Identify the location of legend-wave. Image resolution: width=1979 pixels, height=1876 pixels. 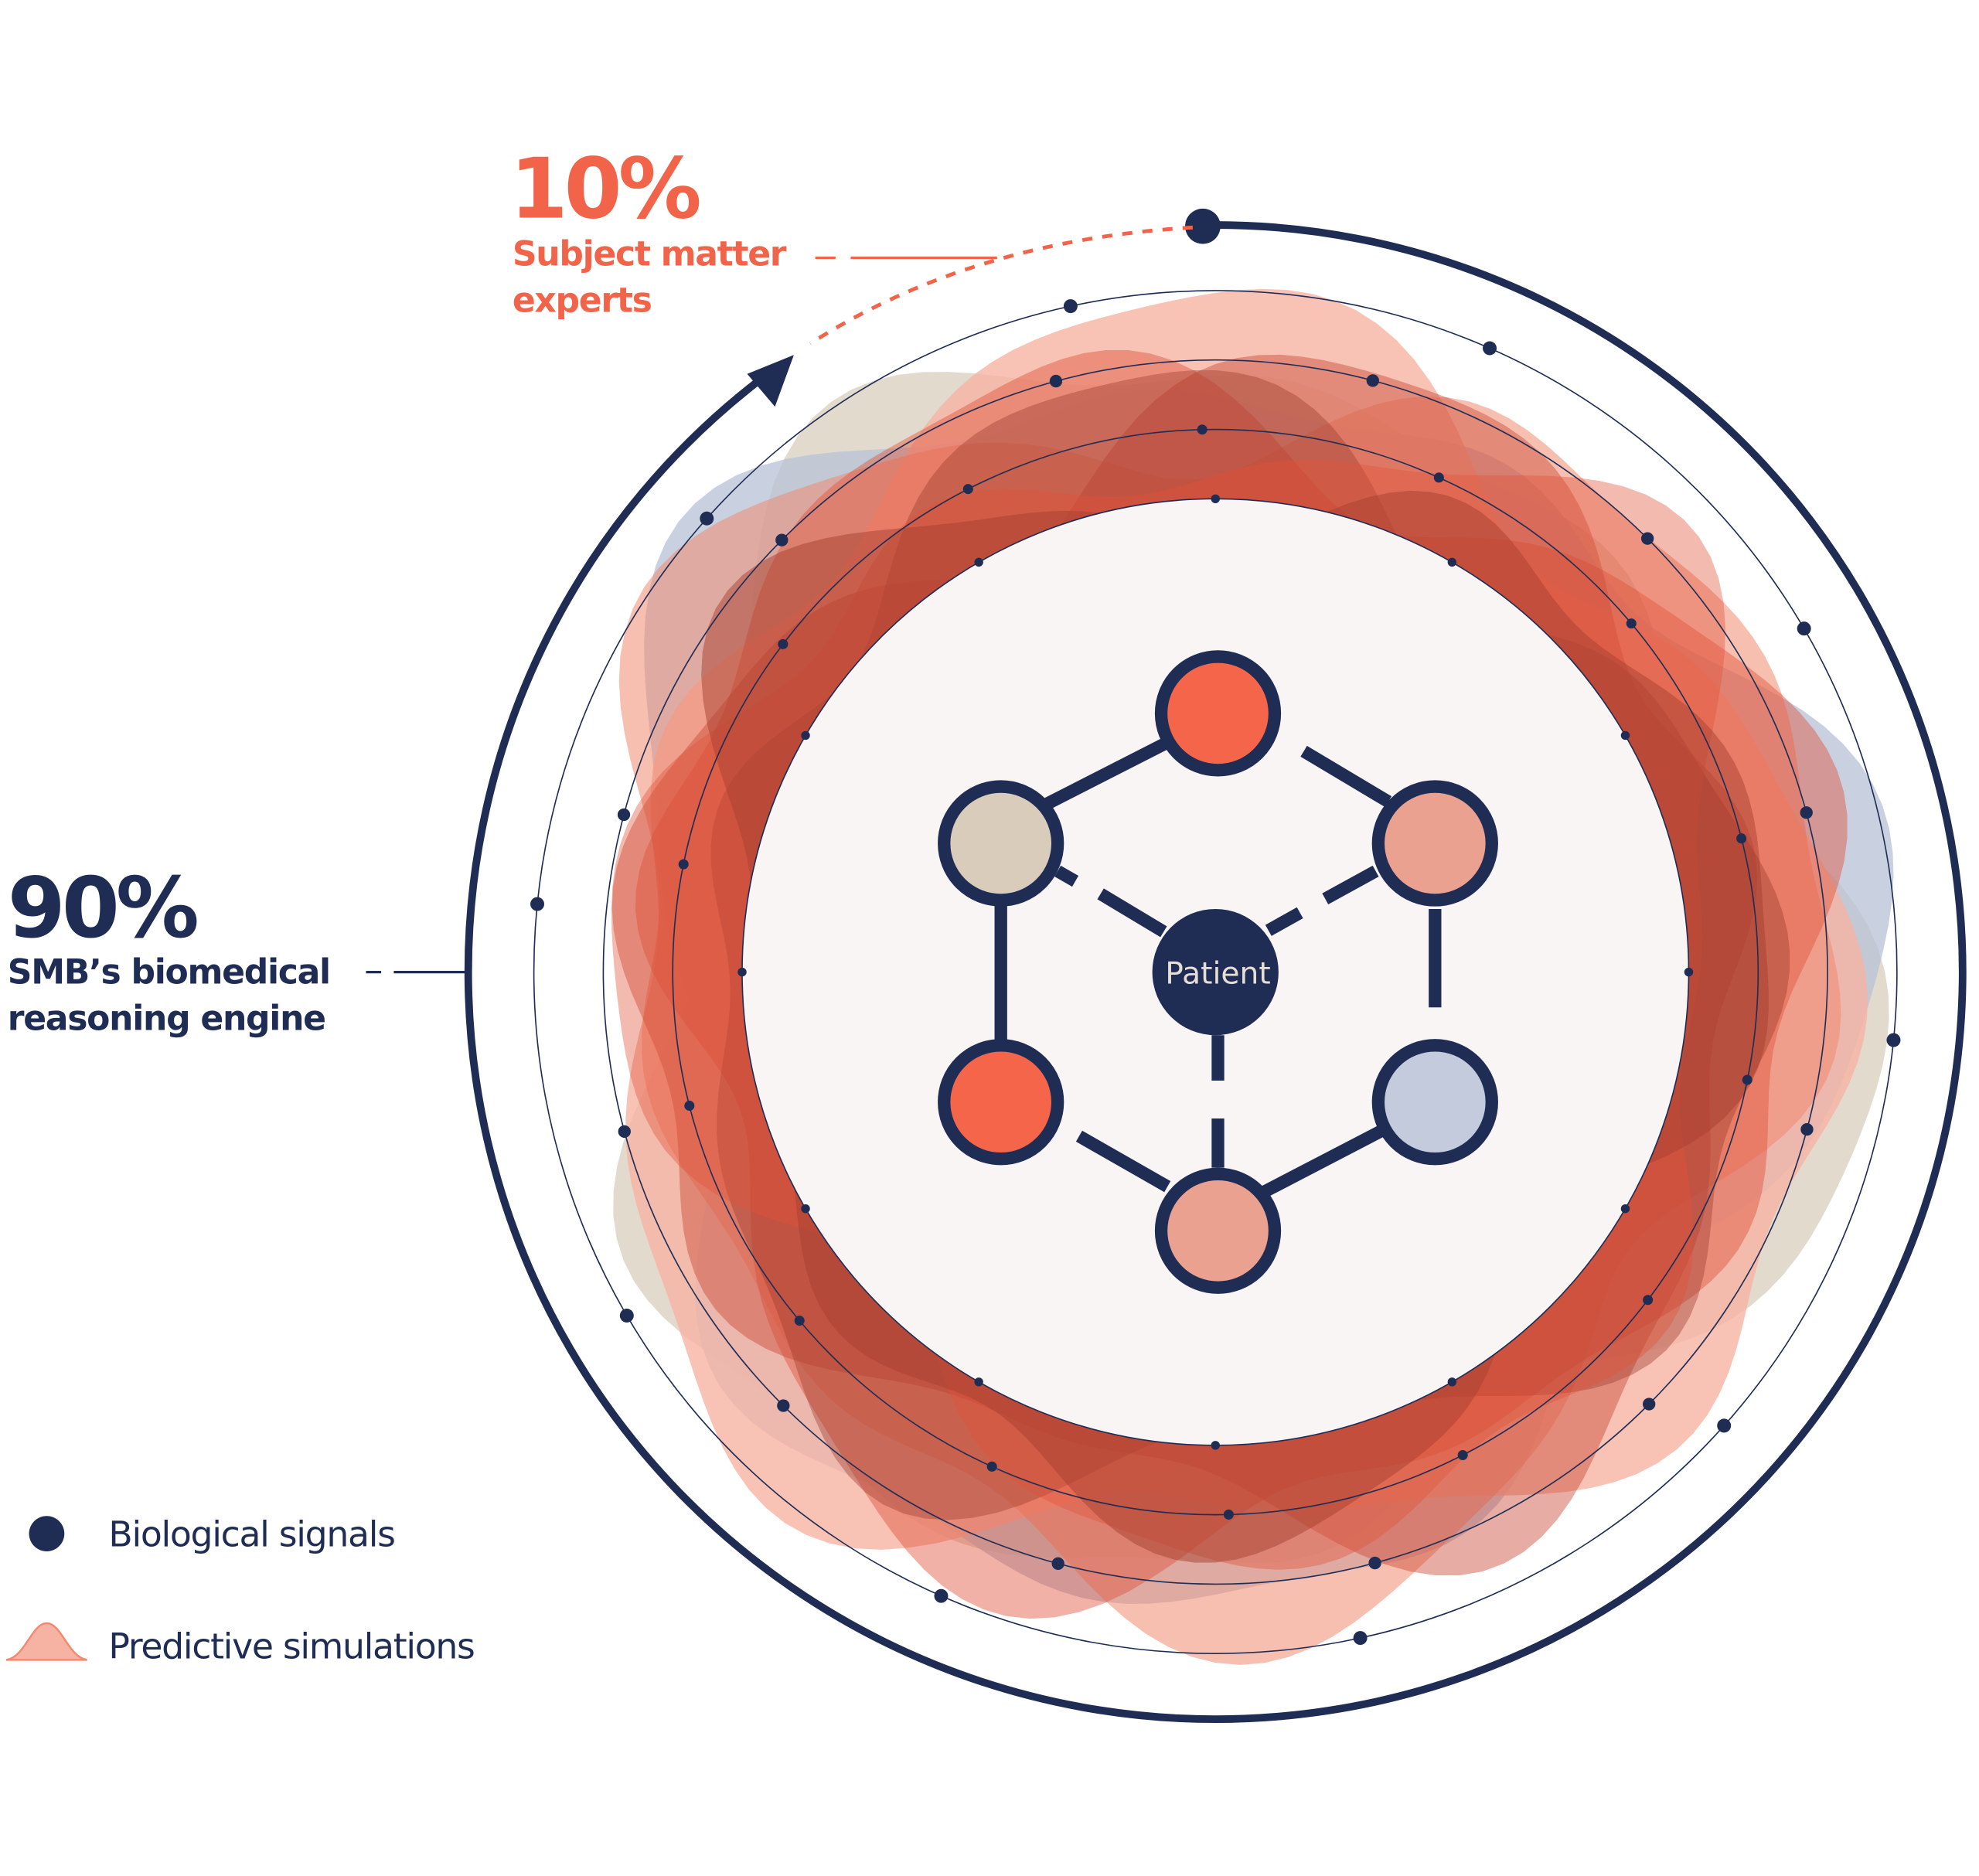
(46, 1641).